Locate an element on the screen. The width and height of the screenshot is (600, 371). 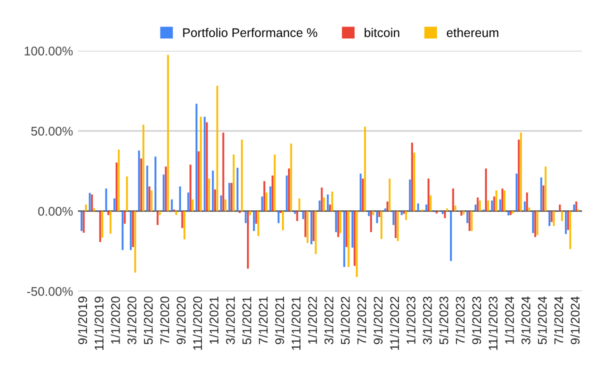
x-tick-label: 5/1/2024 is located at coordinates (542, 320).